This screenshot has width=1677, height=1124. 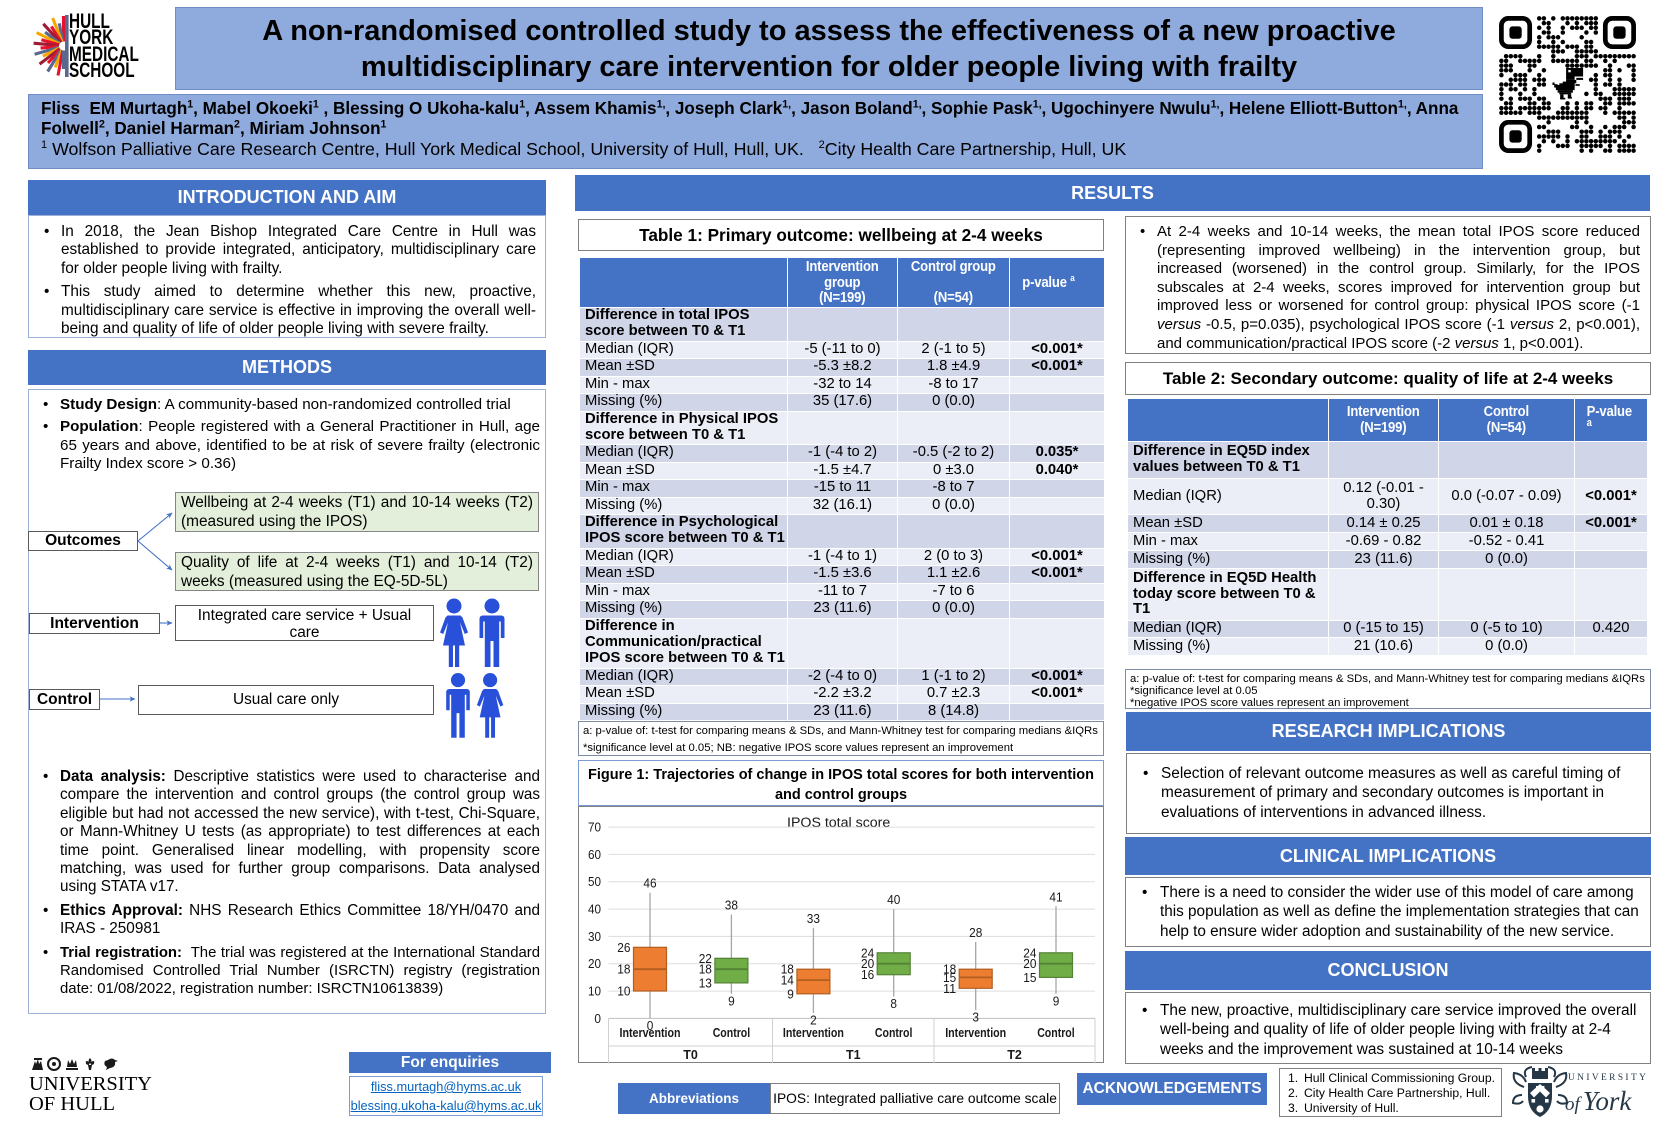 What do you see at coordinates (623, 947) in the screenshot?
I see `svg-text: 26` at bounding box center [623, 947].